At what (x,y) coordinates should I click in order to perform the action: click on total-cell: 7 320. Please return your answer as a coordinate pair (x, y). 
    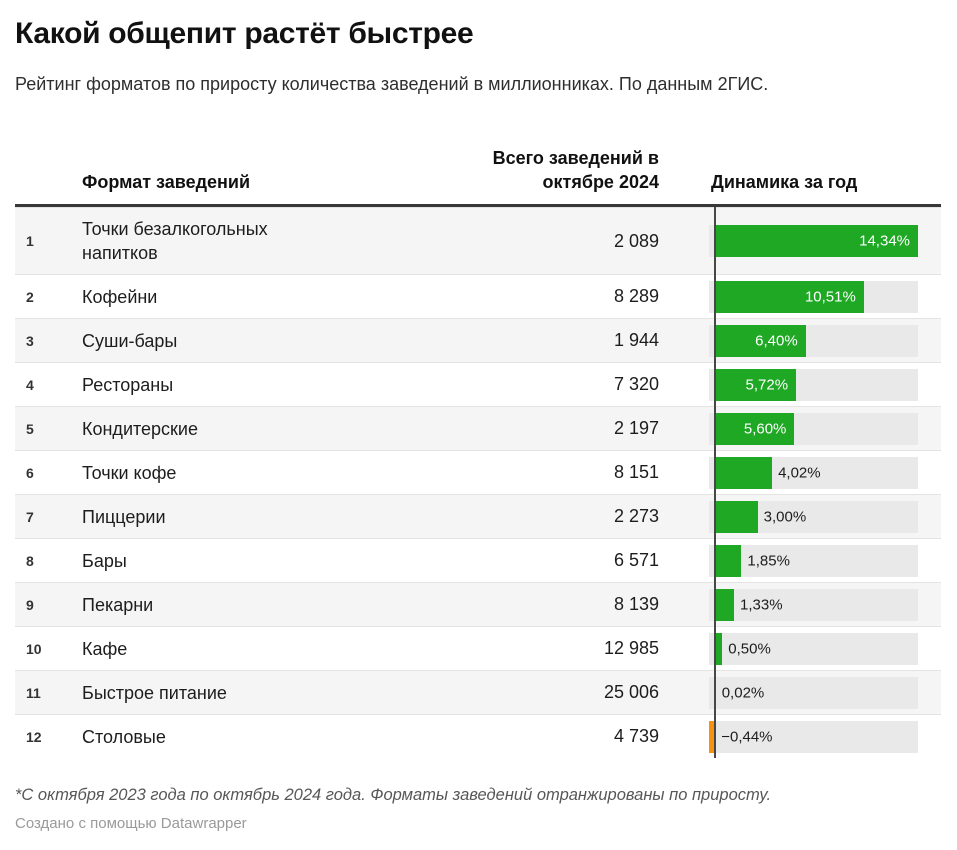
    Looking at the image, I should click on (636, 384).